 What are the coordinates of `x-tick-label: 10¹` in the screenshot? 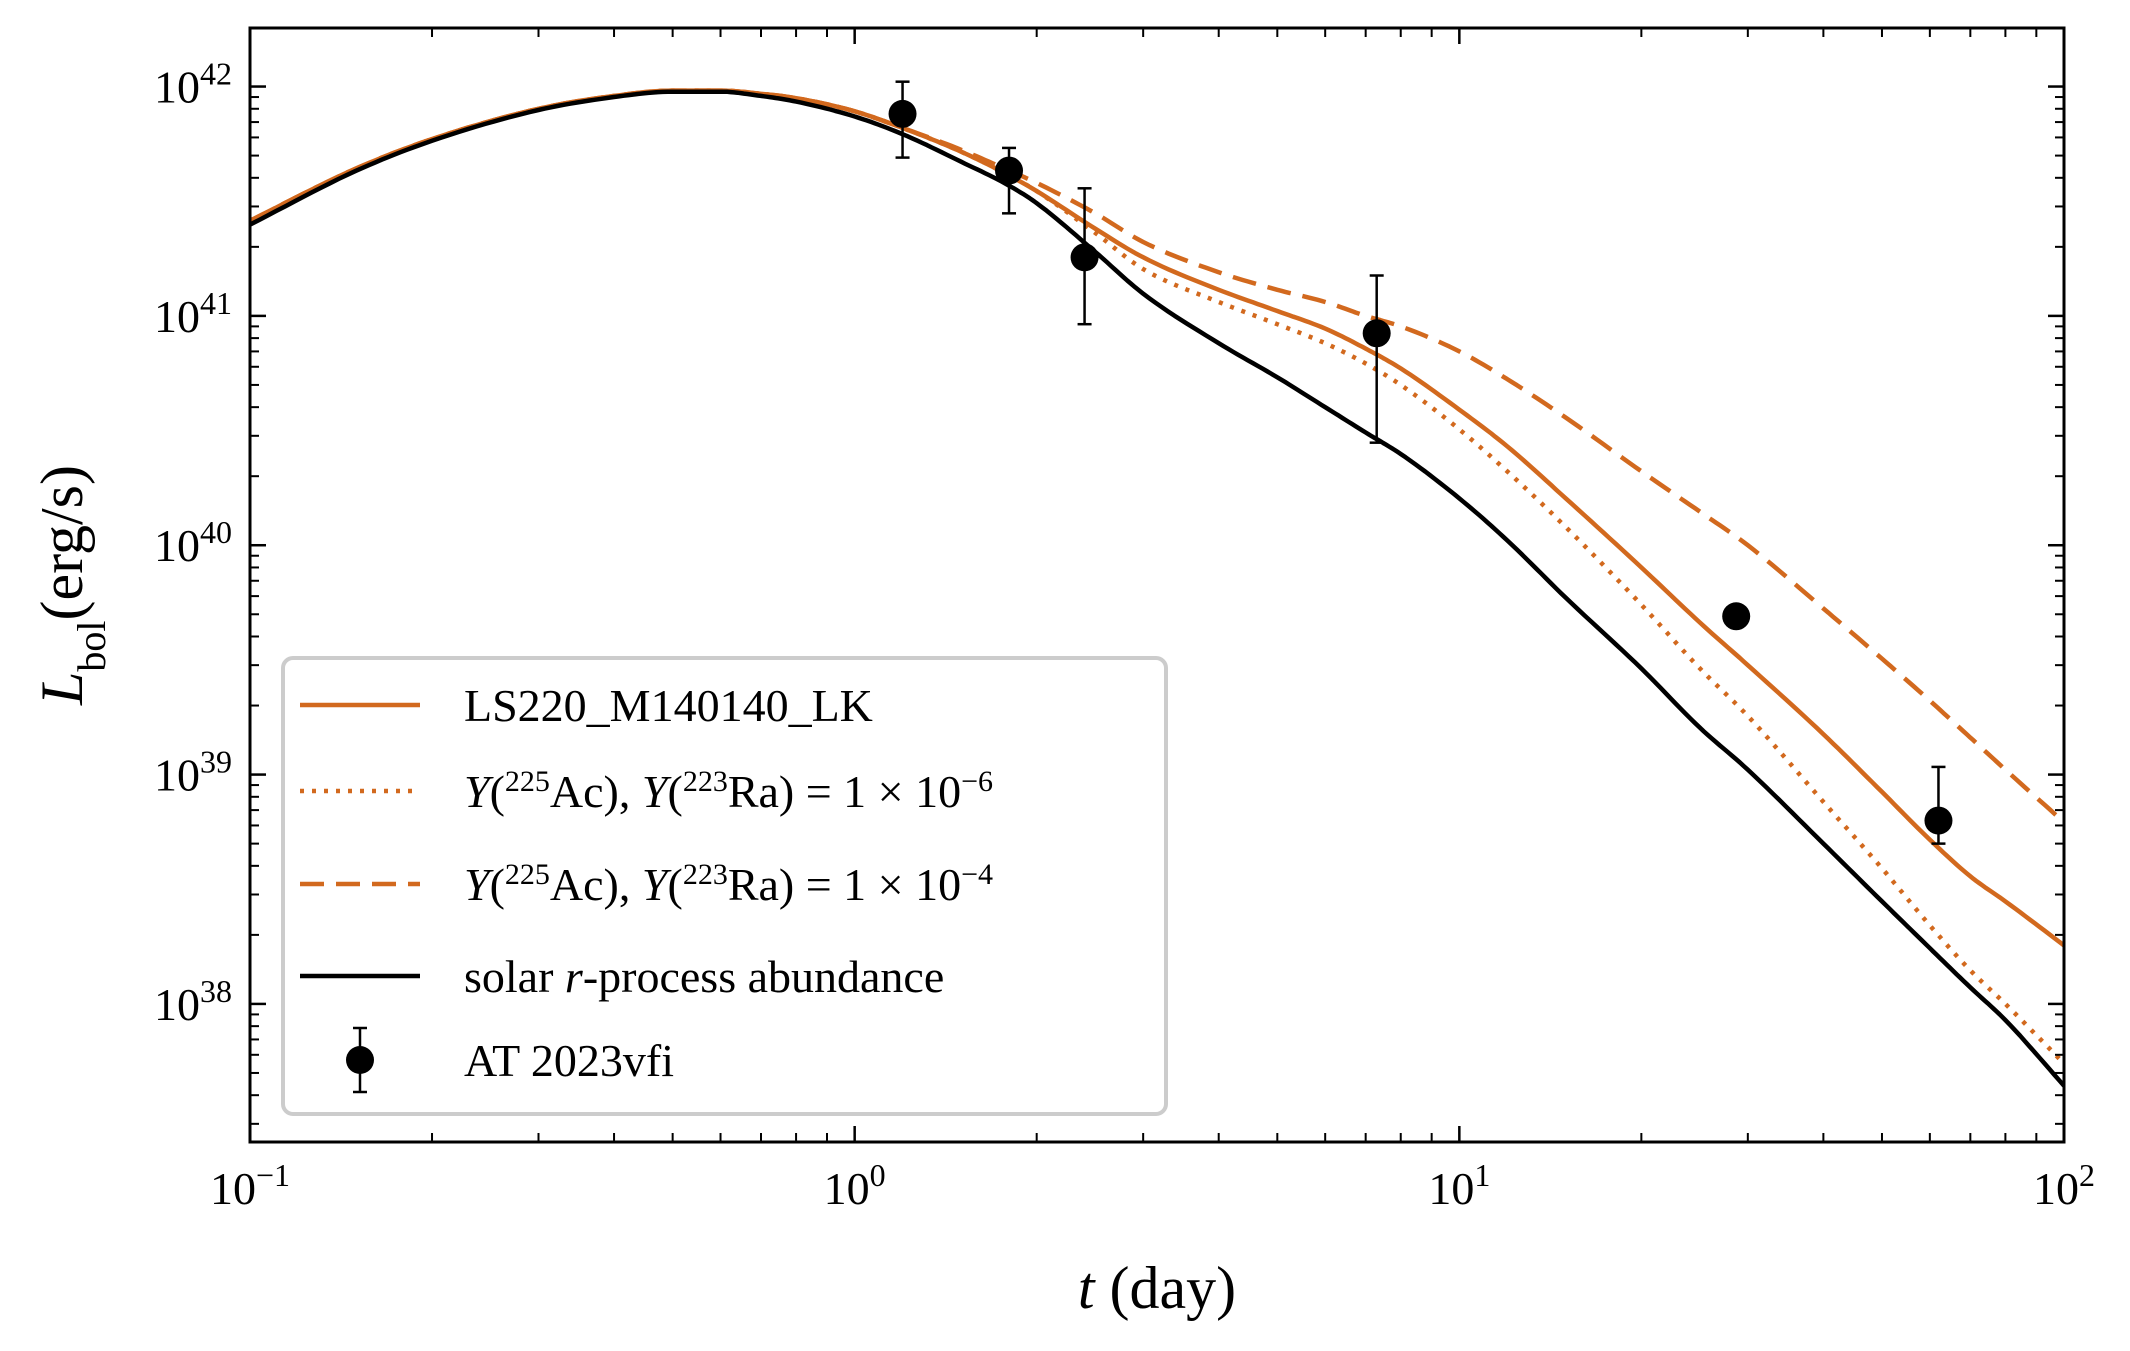 It's located at (1459, 1185).